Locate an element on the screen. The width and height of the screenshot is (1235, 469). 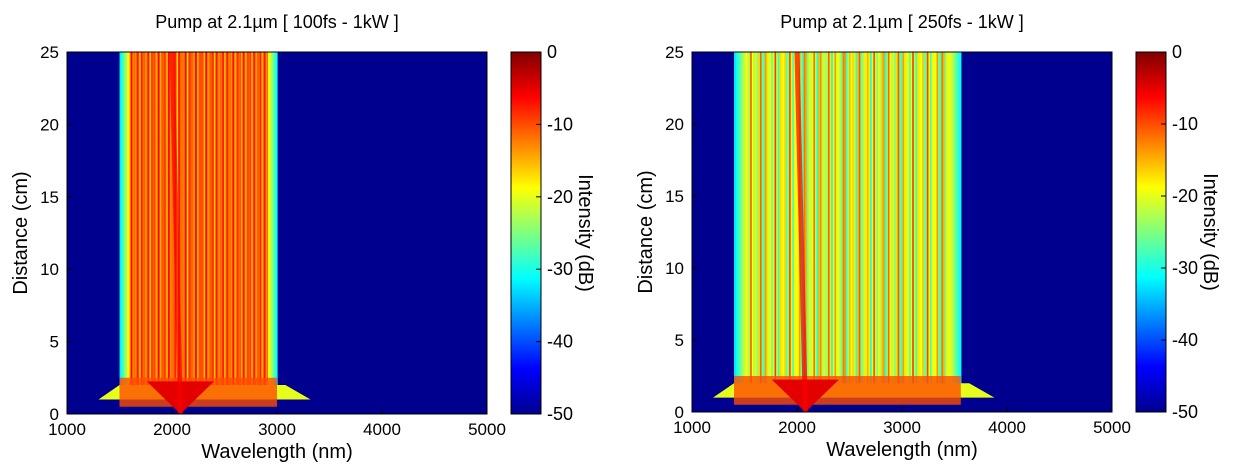
x-axis-label: Wavelength (nm) is located at coordinates (277, 452).